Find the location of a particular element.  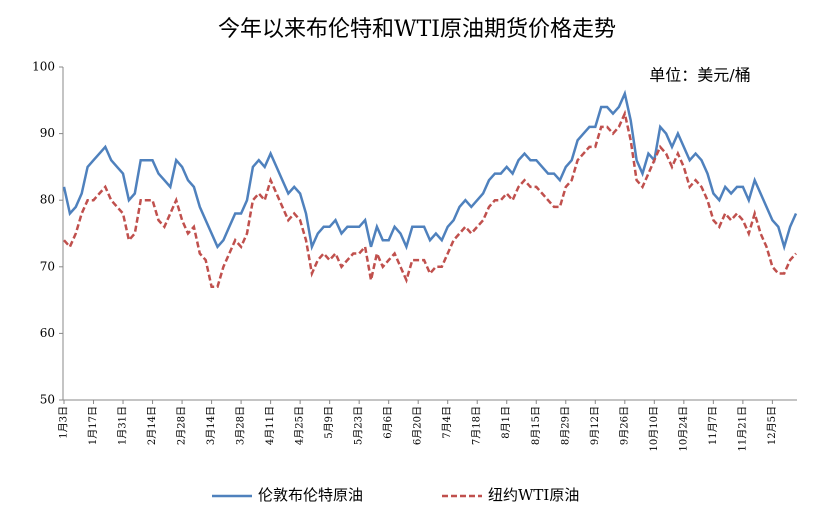

y-tick-label: 90 is located at coordinates (47, 133).